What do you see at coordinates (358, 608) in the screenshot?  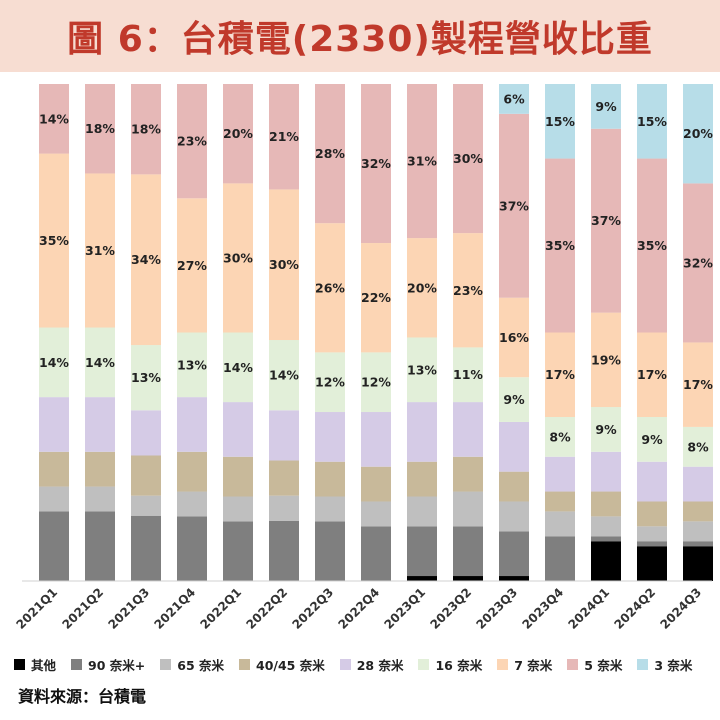 I see `x-tick-label-2022Q4: 2022Q4` at bounding box center [358, 608].